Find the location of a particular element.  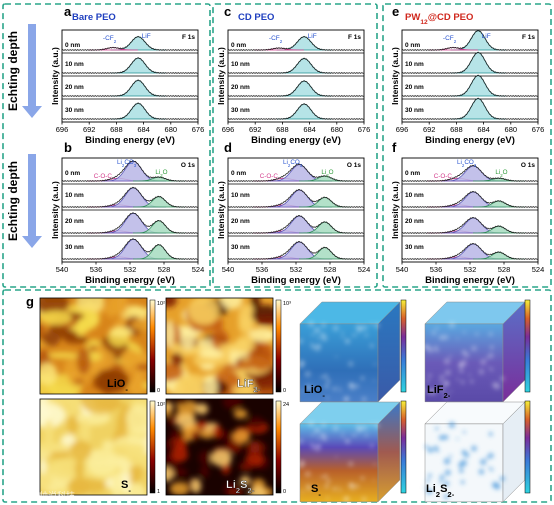

x-tick-label: 688 is located at coordinates (456, 129).